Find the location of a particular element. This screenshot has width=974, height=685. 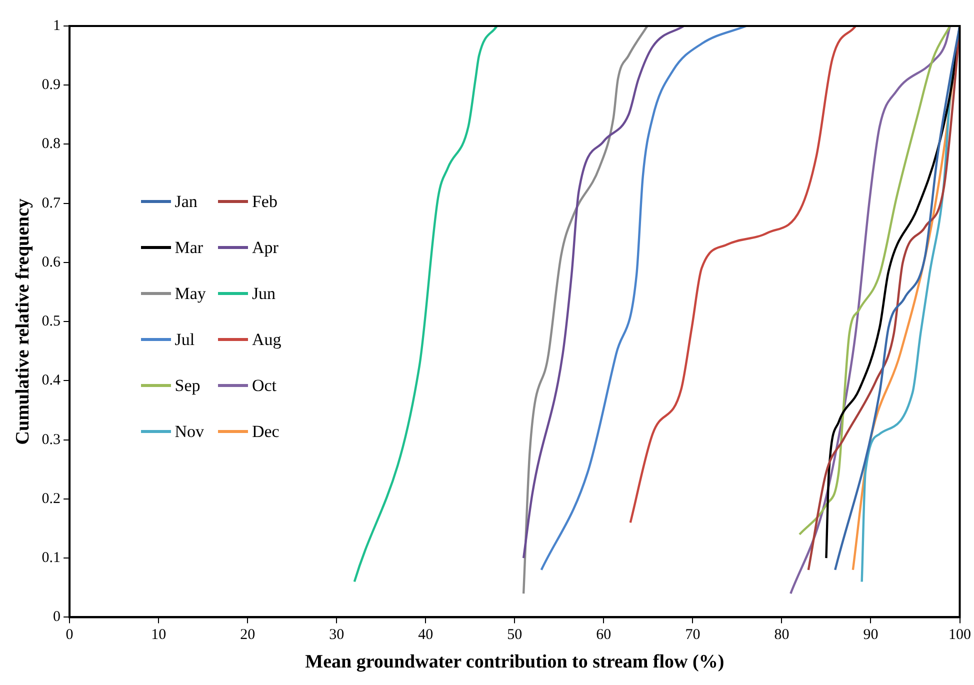

legend-label: May is located at coordinates (190, 294).